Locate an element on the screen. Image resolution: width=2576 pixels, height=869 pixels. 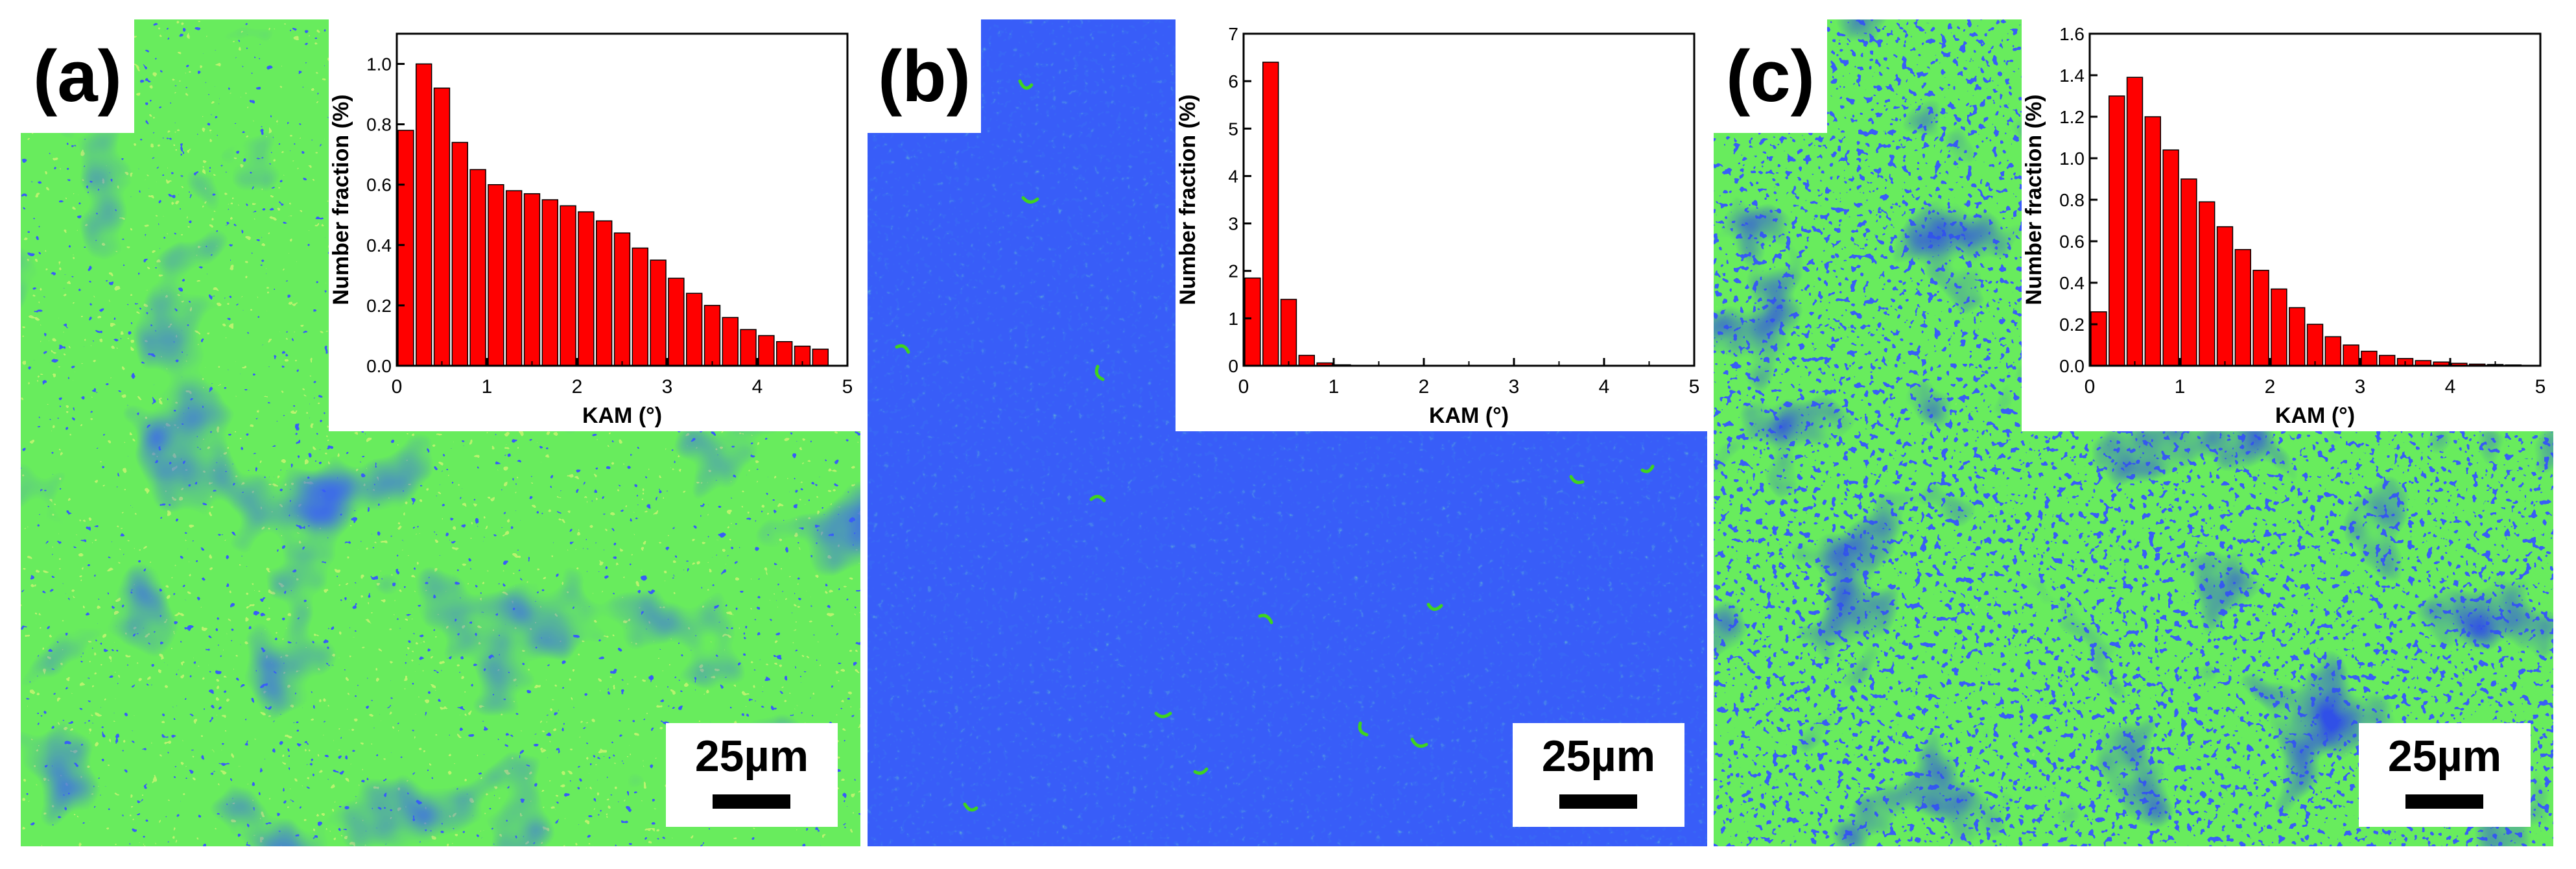
panel-label: (a) is located at coordinates (77, 76).